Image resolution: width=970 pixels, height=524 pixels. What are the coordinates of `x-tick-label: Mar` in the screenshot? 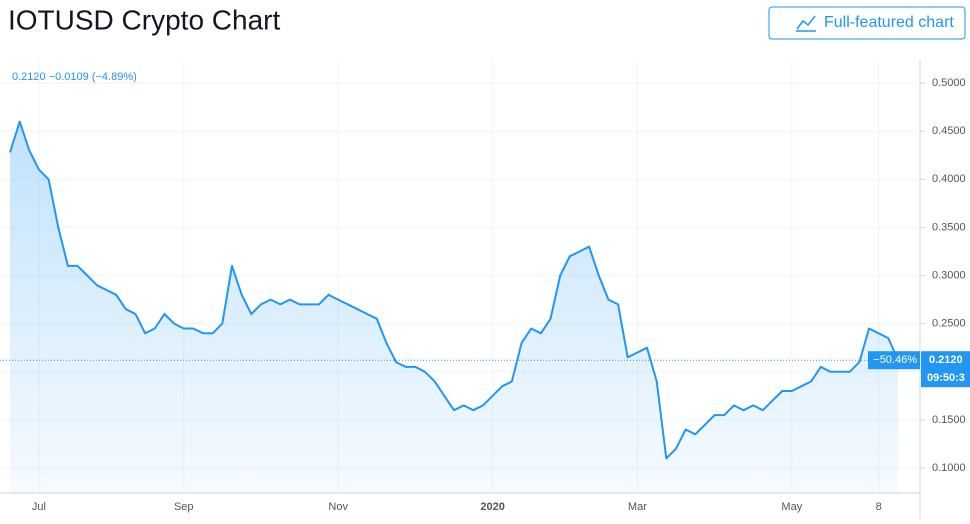 It's located at (637, 507).